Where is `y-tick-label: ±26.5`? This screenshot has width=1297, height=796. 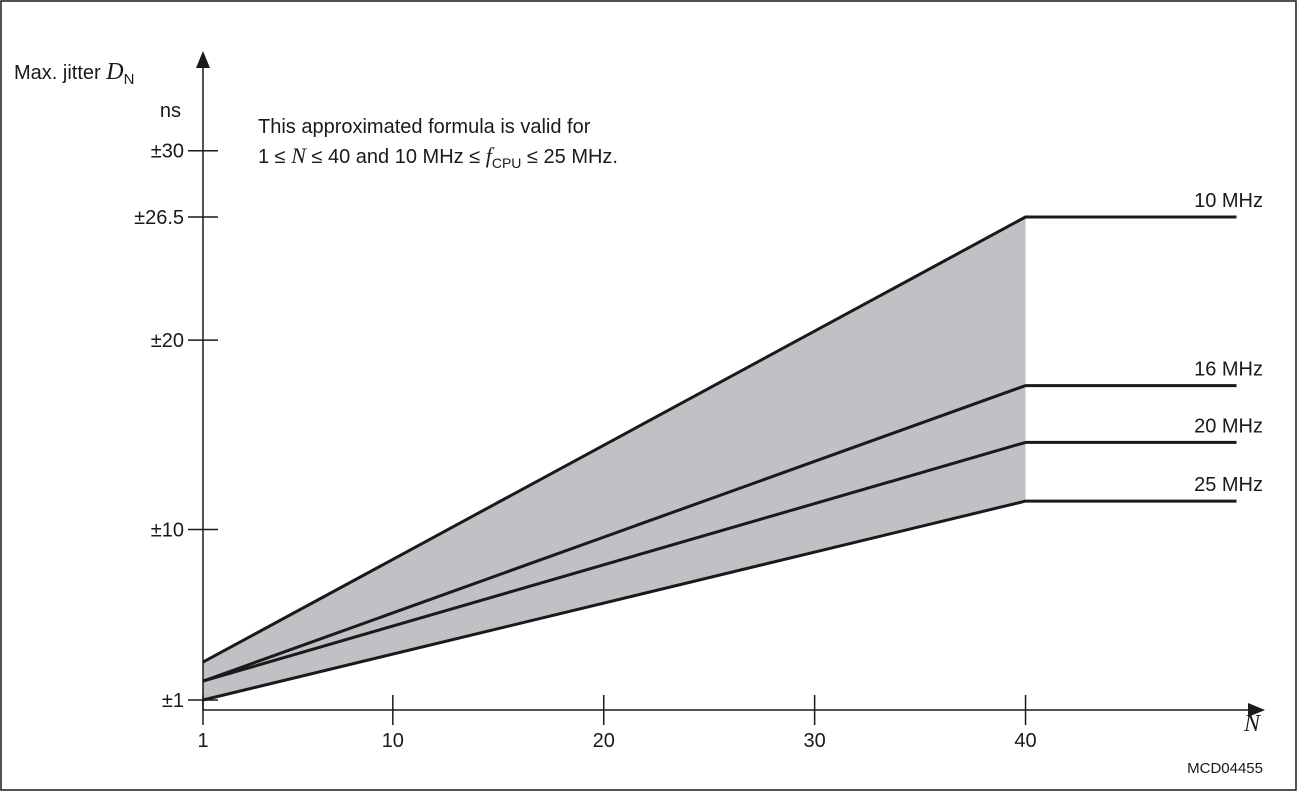
y-tick-label: ±26.5 is located at coordinates (159, 218).